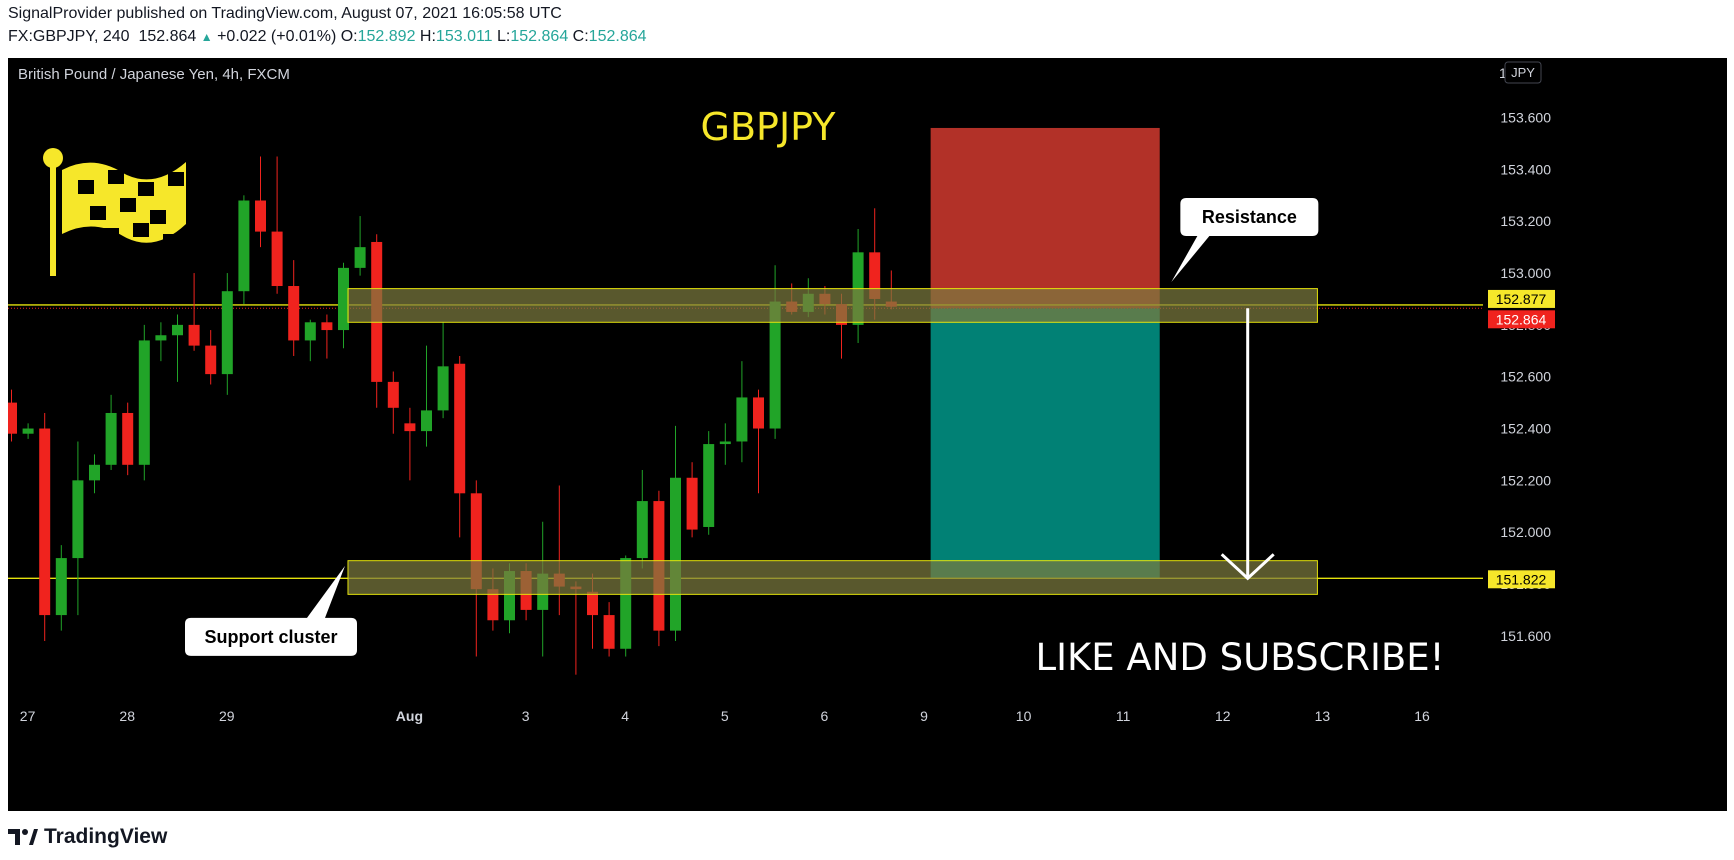  What do you see at coordinates (227, 716) in the screenshot?
I see `x-tick-label: 29` at bounding box center [227, 716].